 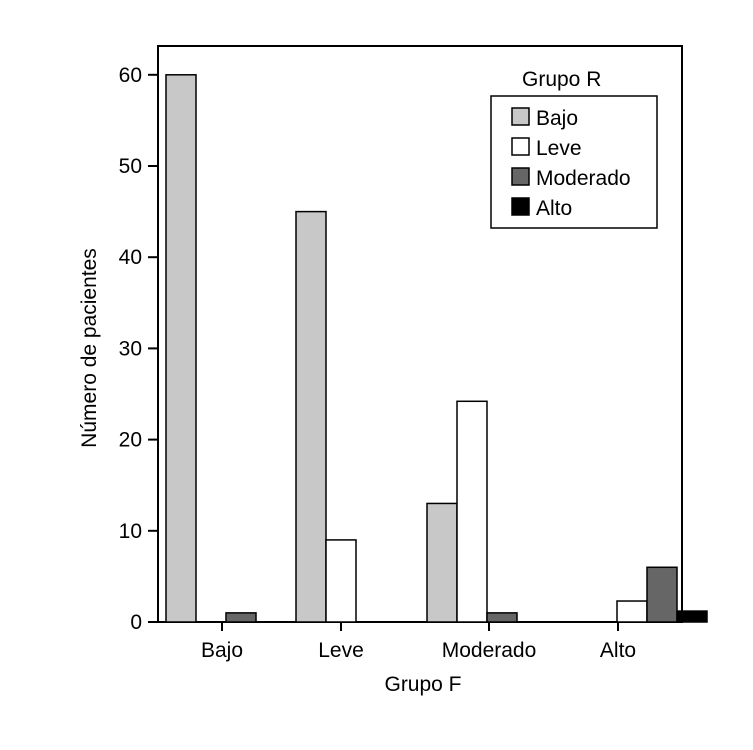 I want to click on y-axis: 0 10 20 30 40 50 60, so click(x=138, y=349).